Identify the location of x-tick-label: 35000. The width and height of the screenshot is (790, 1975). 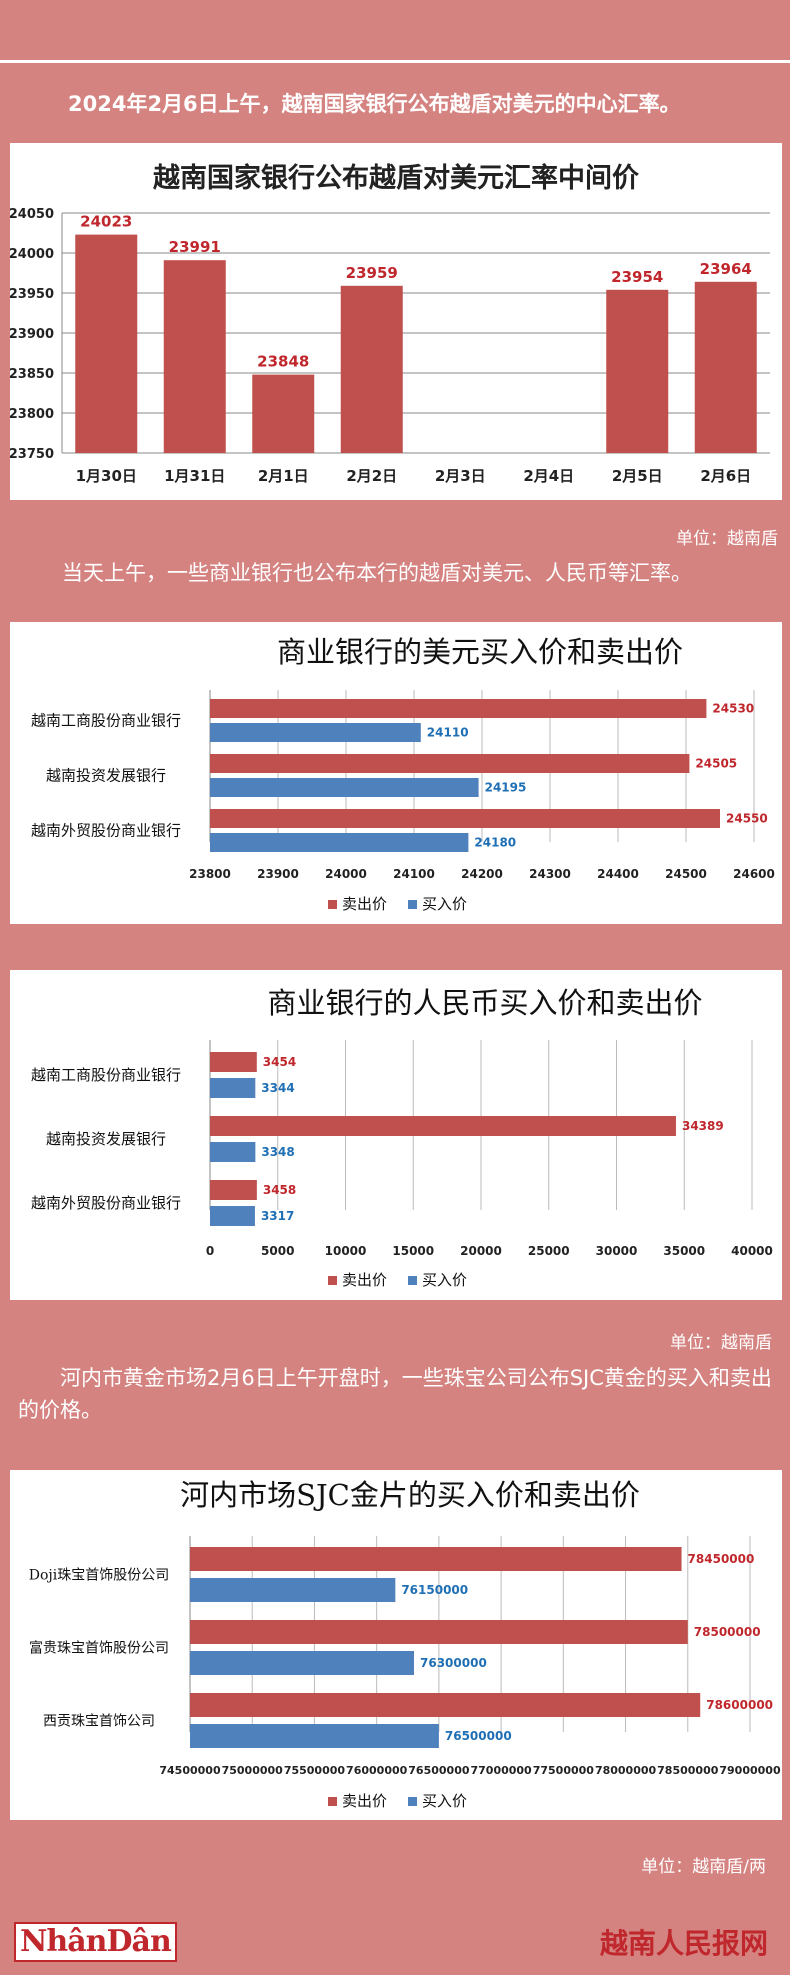
(684, 1251).